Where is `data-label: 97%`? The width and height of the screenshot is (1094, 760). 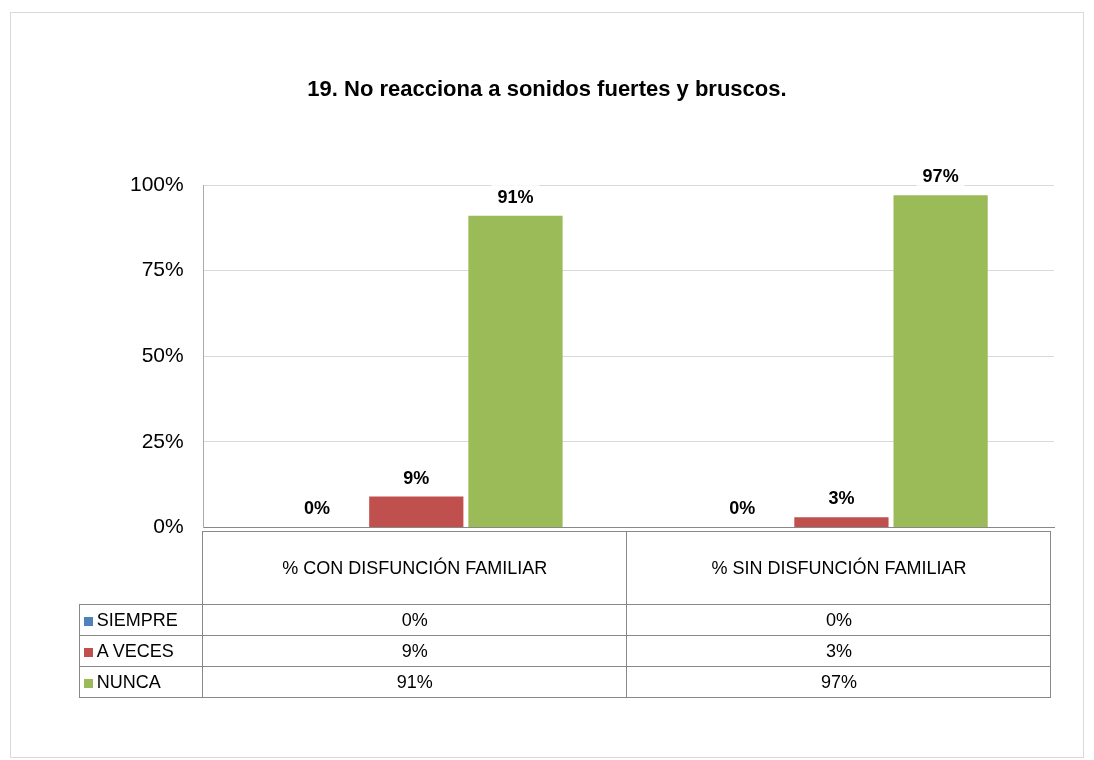 data-label: 97% is located at coordinates (838, 682).